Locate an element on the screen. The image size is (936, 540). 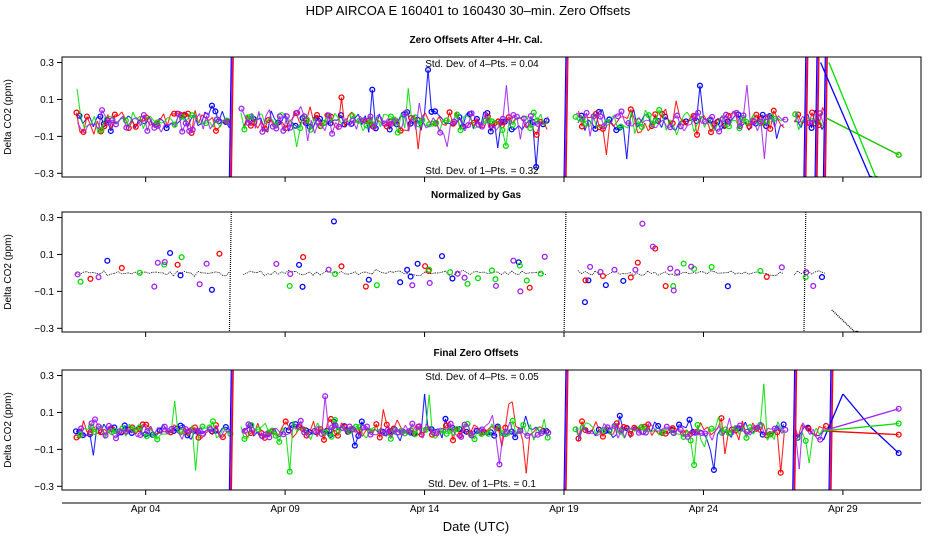
y-tick-label: −0.3 is located at coordinates (44, 329).